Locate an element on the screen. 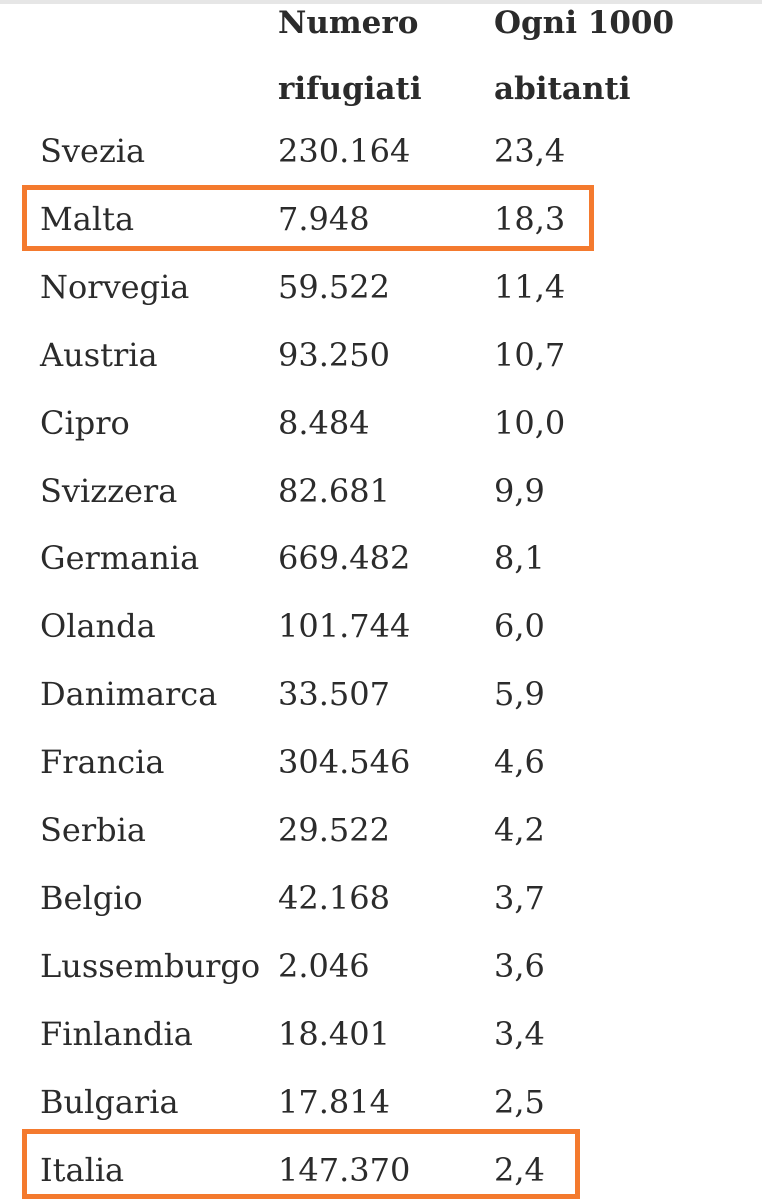  per-1000-cell: 4,6 is located at coordinates (519, 762).